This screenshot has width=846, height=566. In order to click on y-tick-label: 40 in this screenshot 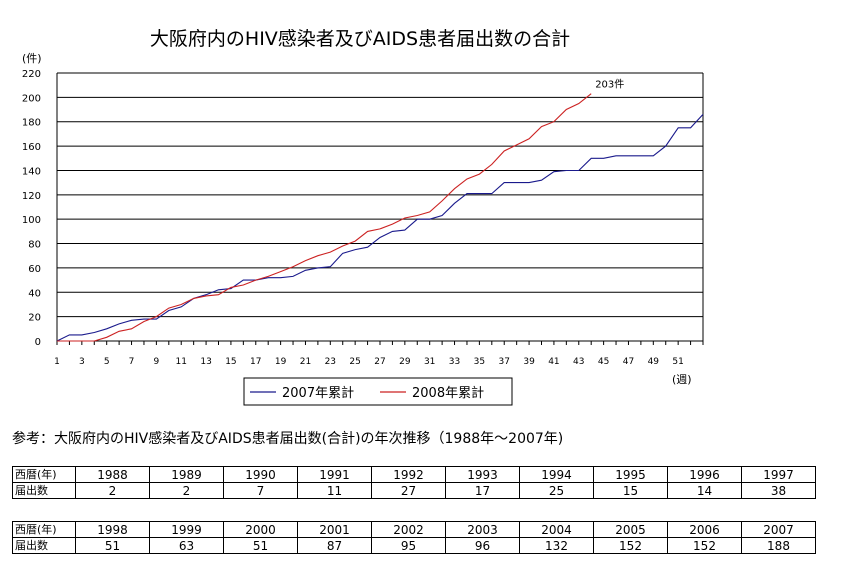, I will do `click(34, 293)`.